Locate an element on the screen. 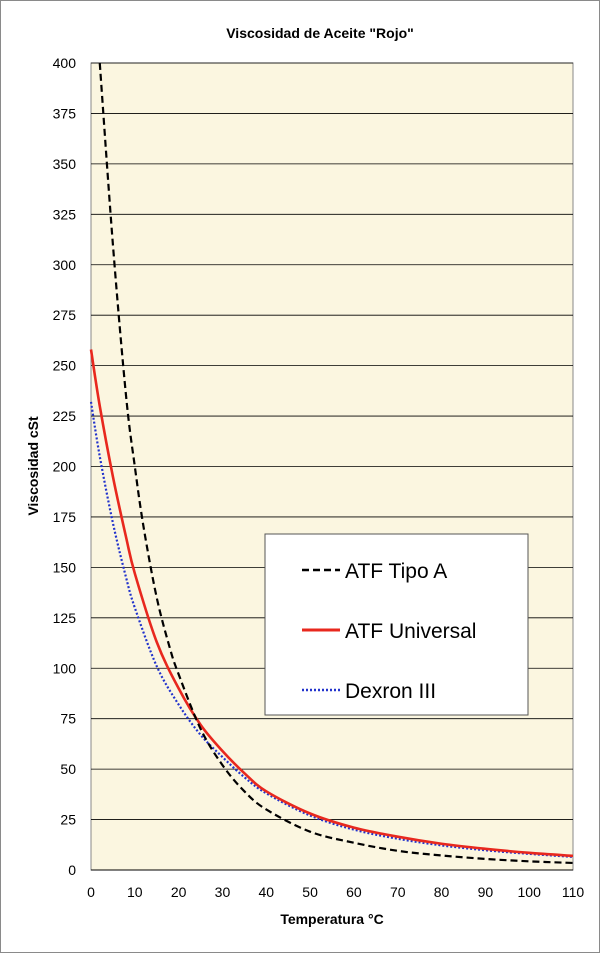 The height and width of the screenshot is (953, 600). y-tick-label: 375 is located at coordinates (65, 113).